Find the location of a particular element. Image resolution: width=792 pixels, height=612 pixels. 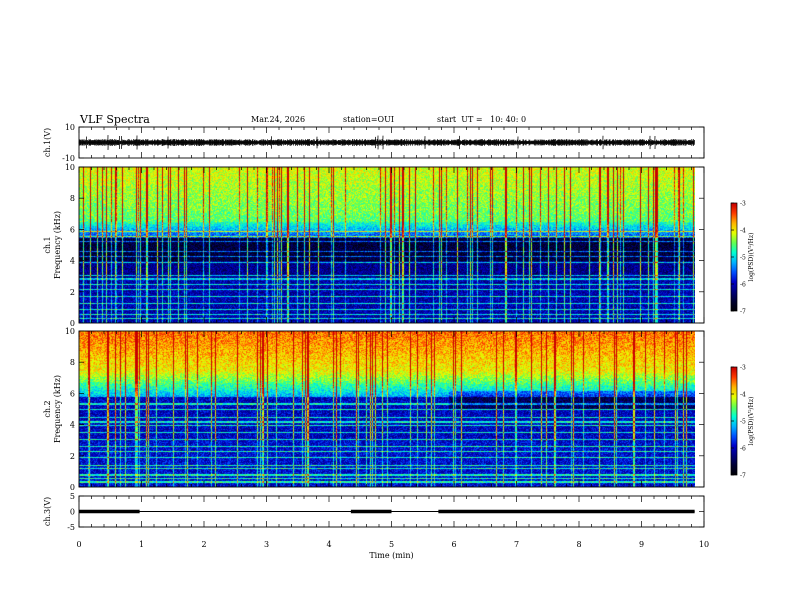

x-tick-label: 5 is located at coordinates (391, 544).